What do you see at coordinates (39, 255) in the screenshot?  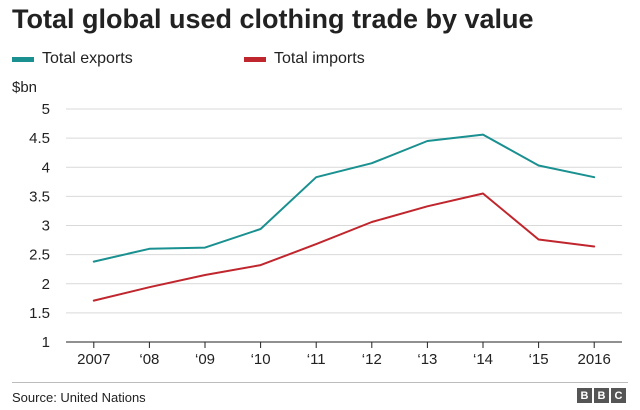 I see `y-tick-label: 2.5` at bounding box center [39, 255].